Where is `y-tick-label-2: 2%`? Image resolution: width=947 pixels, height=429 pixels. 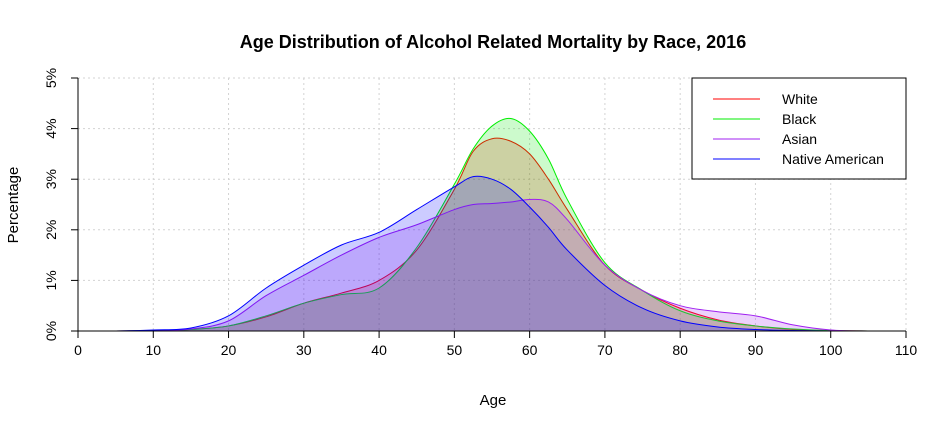 y-tick-label-2: 2% is located at coordinates (51, 230).